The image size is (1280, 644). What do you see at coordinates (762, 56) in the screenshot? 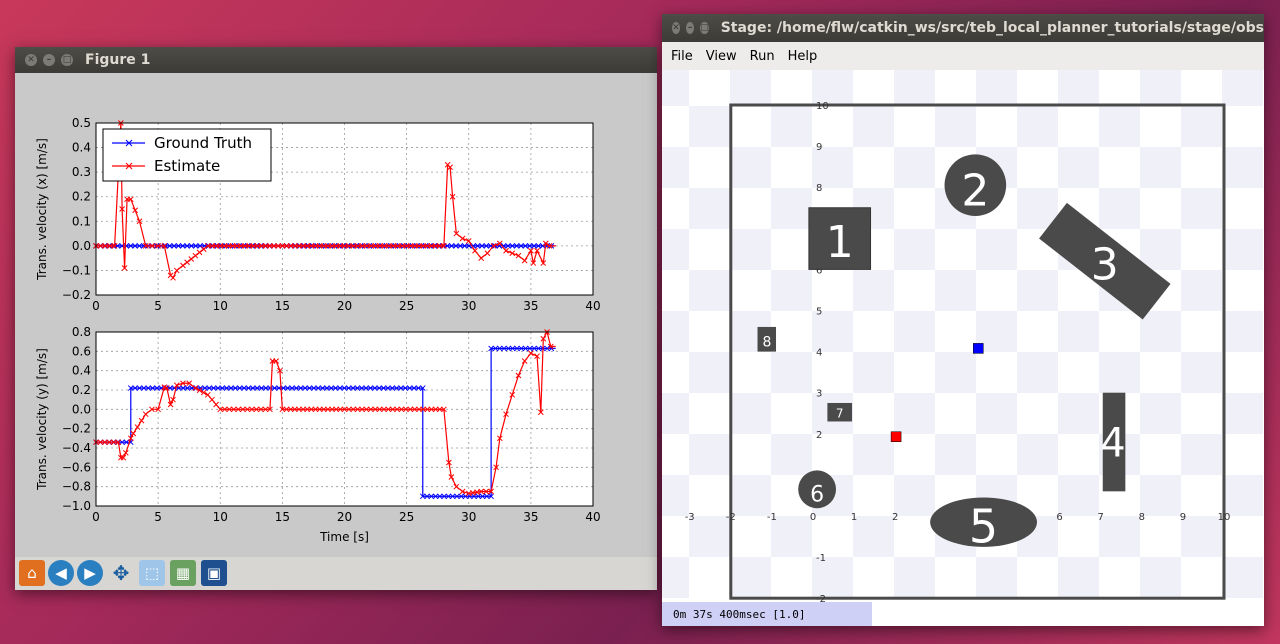
I see `menu-run: Run` at bounding box center [762, 56].